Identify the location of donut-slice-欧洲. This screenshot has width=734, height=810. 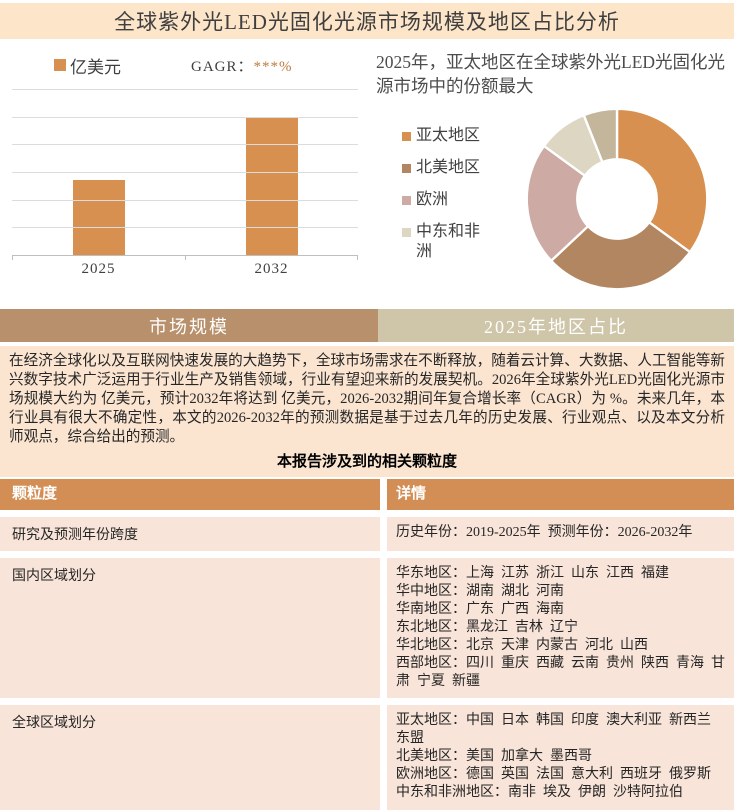
(557, 204).